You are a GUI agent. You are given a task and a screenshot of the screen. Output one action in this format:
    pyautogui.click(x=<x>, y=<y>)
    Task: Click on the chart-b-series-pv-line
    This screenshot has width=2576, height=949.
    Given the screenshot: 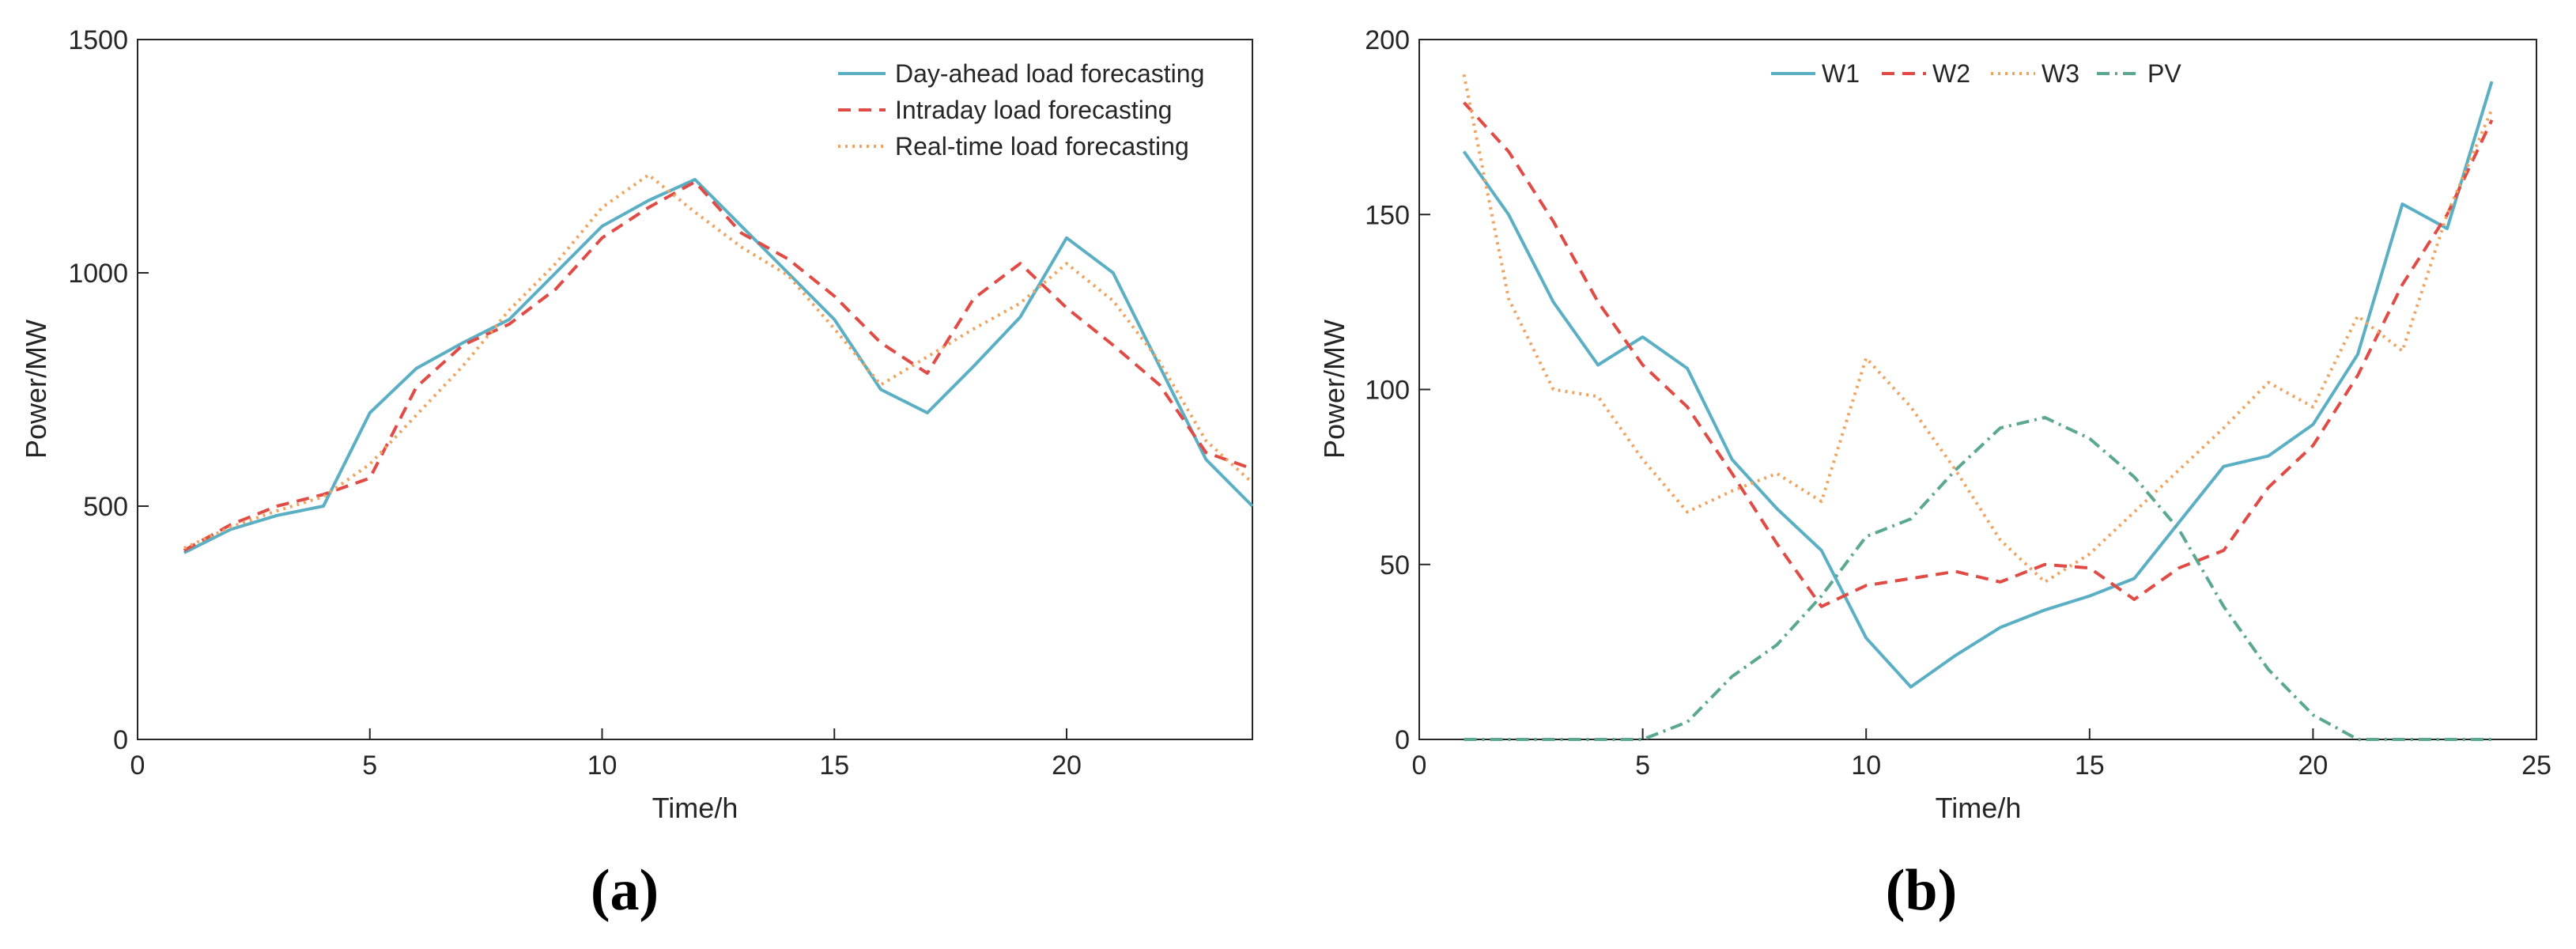 What is the action you would take?
    pyautogui.click(x=1978, y=578)
    